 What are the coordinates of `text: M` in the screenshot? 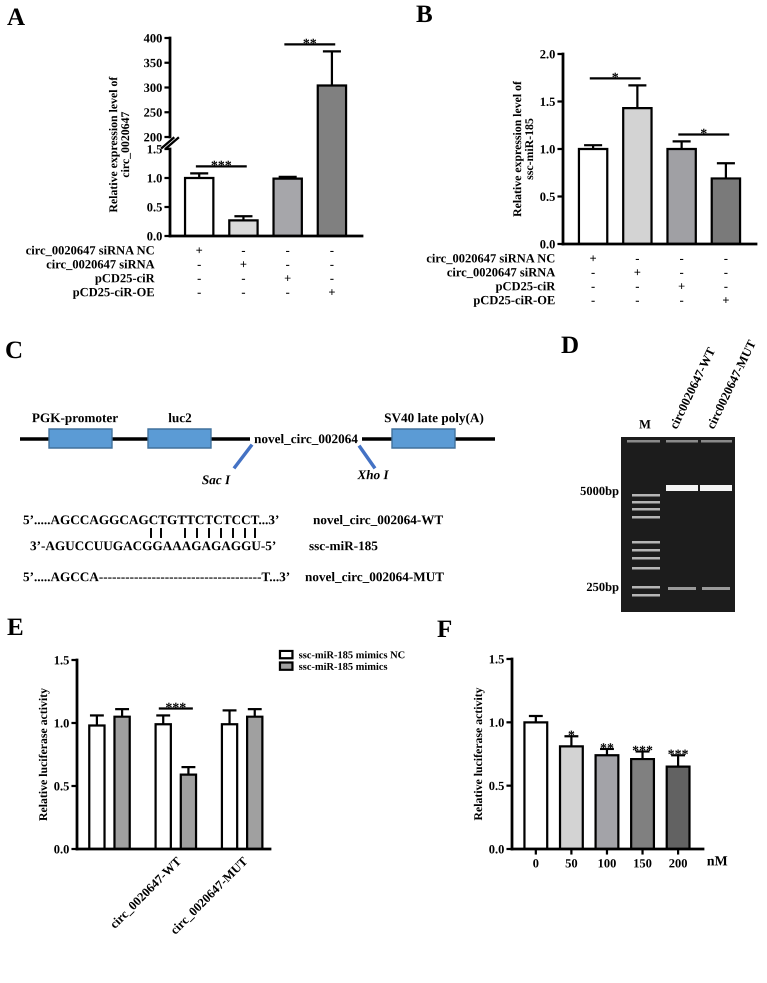 It's located at (645, 424).